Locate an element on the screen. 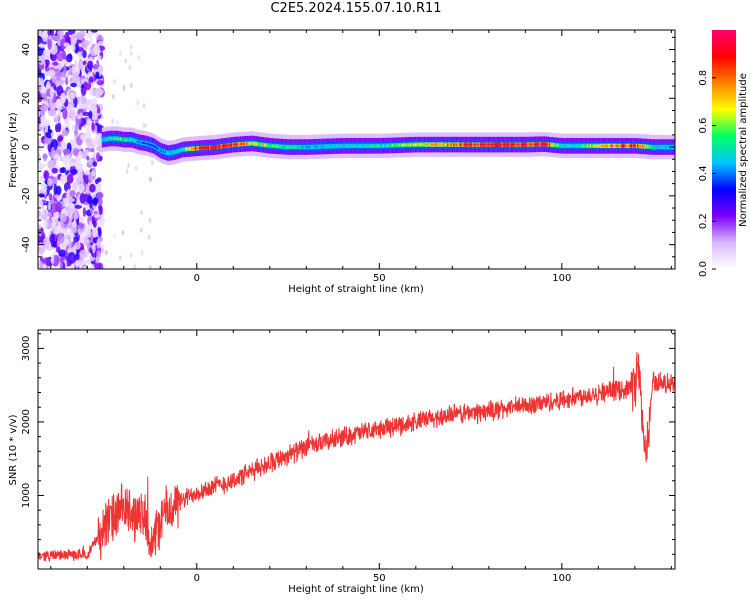 The image size is (750, 600). snr-x-label: Height of straight line (km) is located at coordinates (356, 589).